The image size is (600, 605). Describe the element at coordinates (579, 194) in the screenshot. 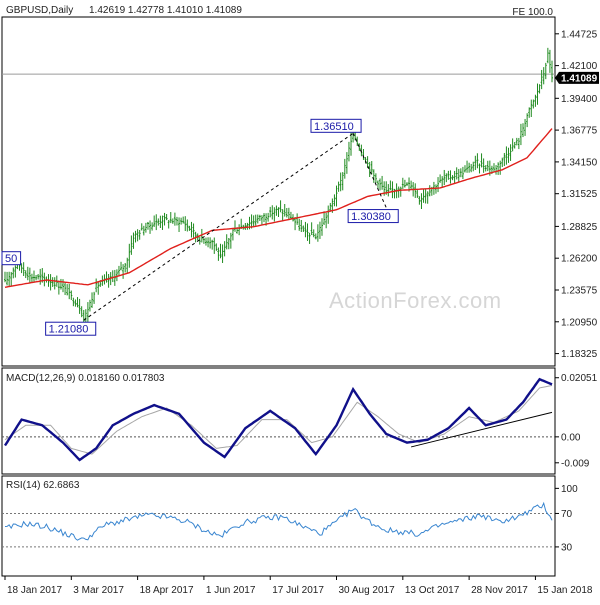

I see `price-tick-label: 1.31525` at that location.